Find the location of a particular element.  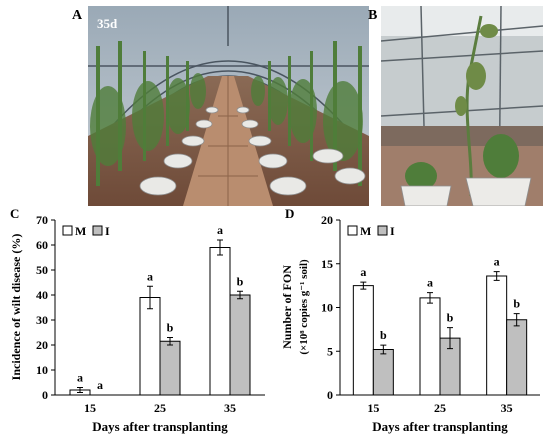

y-tick-label: 40 is located at coordinates (42, 295).